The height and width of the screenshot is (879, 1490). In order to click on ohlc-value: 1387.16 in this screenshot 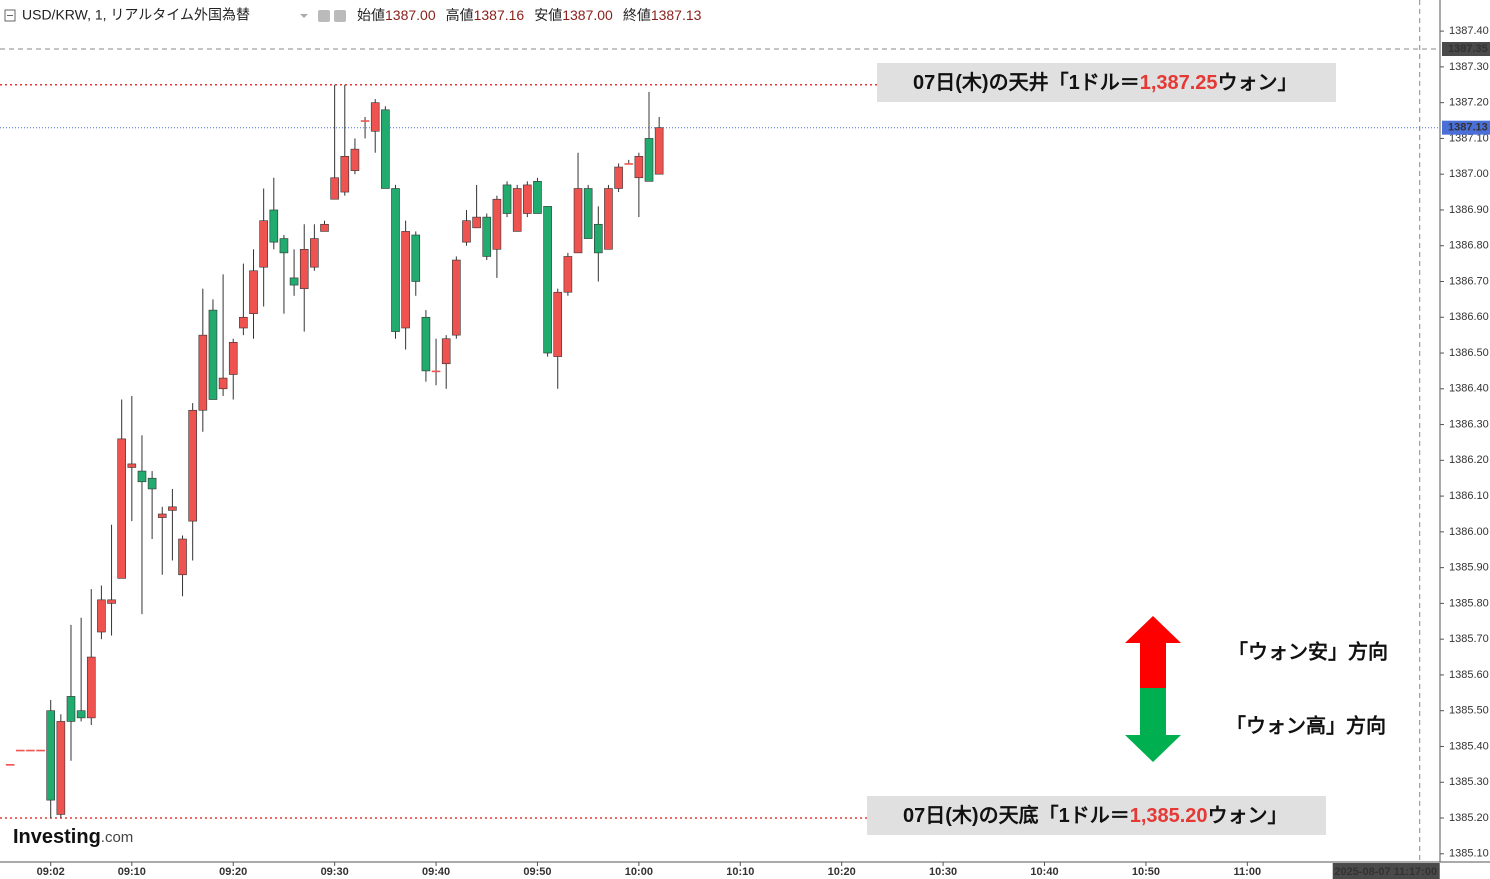, I will do `click(499, 15)`.